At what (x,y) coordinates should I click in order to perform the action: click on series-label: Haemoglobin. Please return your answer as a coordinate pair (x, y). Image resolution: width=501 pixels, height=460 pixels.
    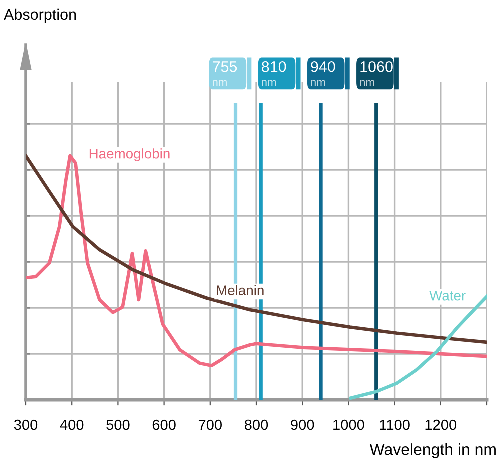
    Looking at the image, I should click on (130, 155).